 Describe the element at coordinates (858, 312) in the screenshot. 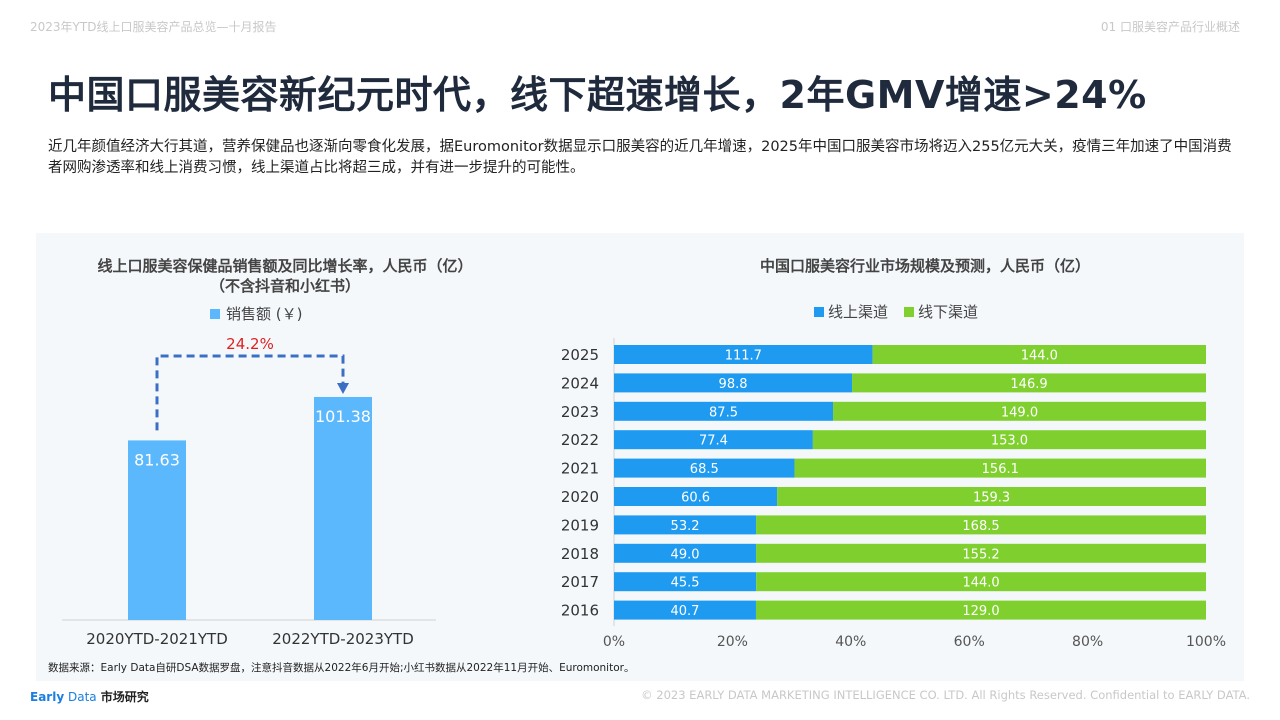

I see `legend-label-online: 线上渠道` at that location.